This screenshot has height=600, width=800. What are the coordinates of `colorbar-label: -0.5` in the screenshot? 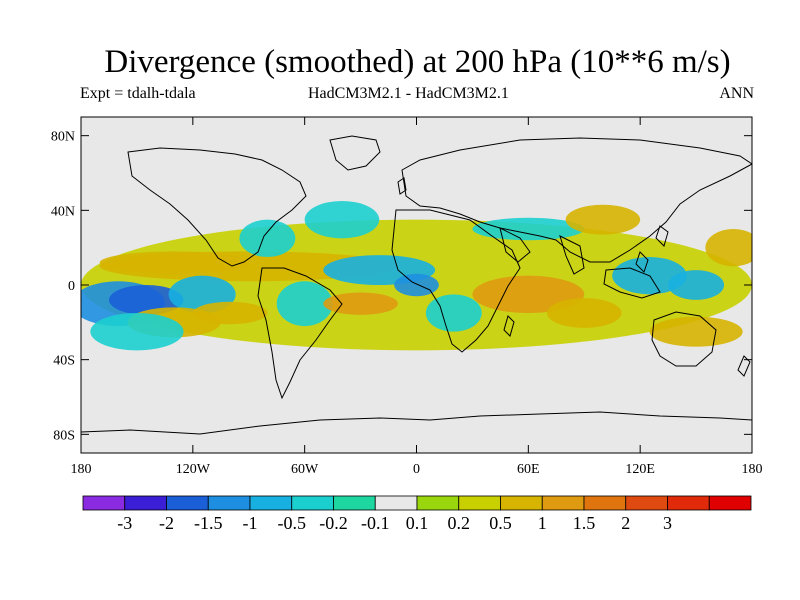 It's located at (292, 523).